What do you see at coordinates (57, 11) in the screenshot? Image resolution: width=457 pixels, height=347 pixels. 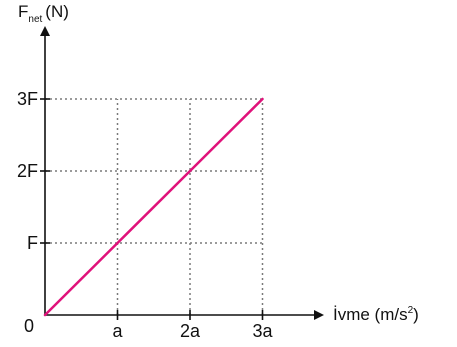 I see `y-axis-label-unit: (N)` at bounding box center [57, 11].